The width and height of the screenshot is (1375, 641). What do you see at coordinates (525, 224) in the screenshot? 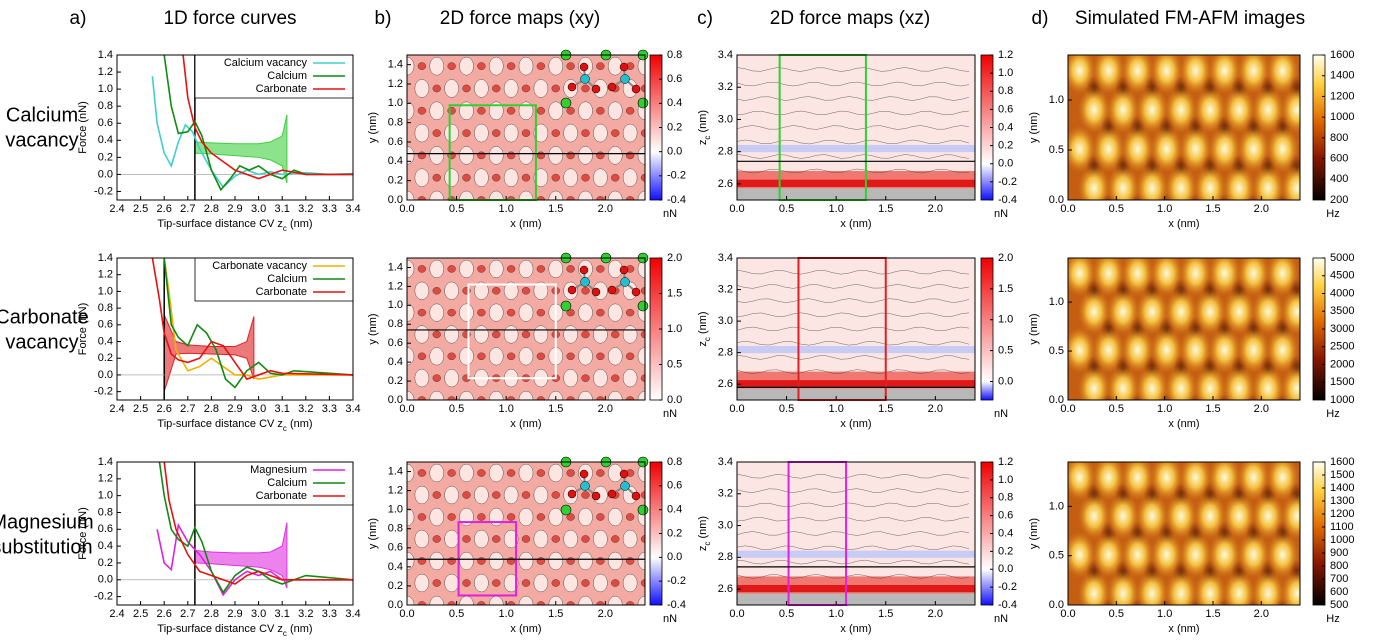
I see `x-axis-label: x (nm)` at bounding box center [525, 224].